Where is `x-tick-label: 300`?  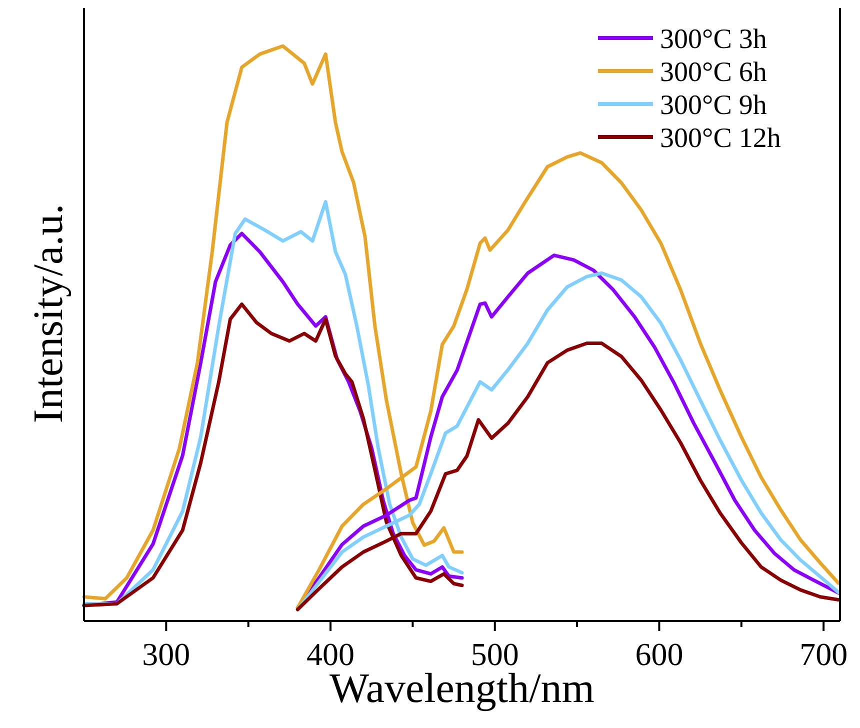 x-tick-label: 300 is located at coordinates (166, 654).